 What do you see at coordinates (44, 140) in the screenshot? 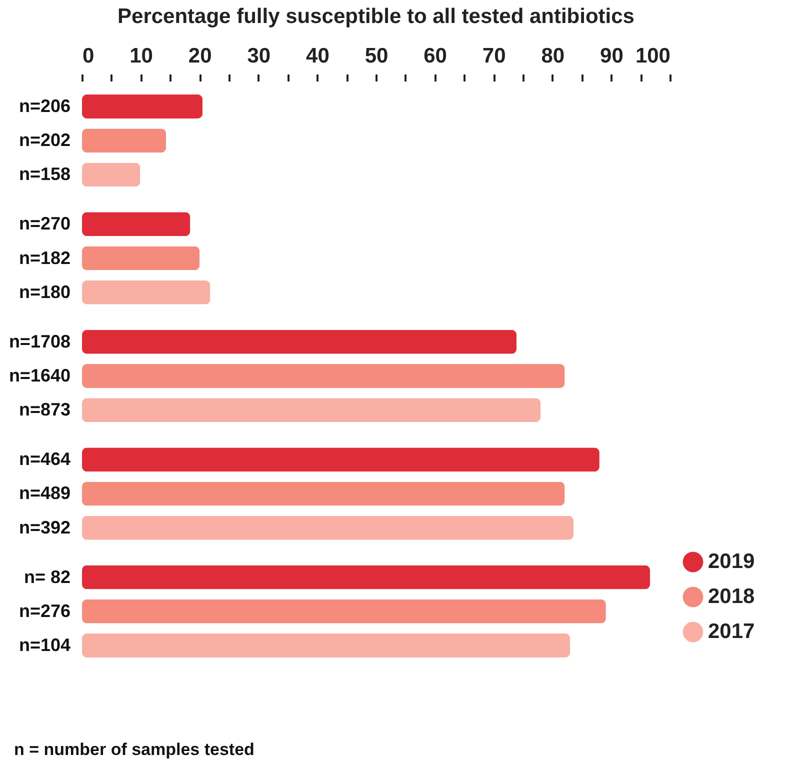
I see `y-tick-label: n=202` at bounding box center [44, 140].